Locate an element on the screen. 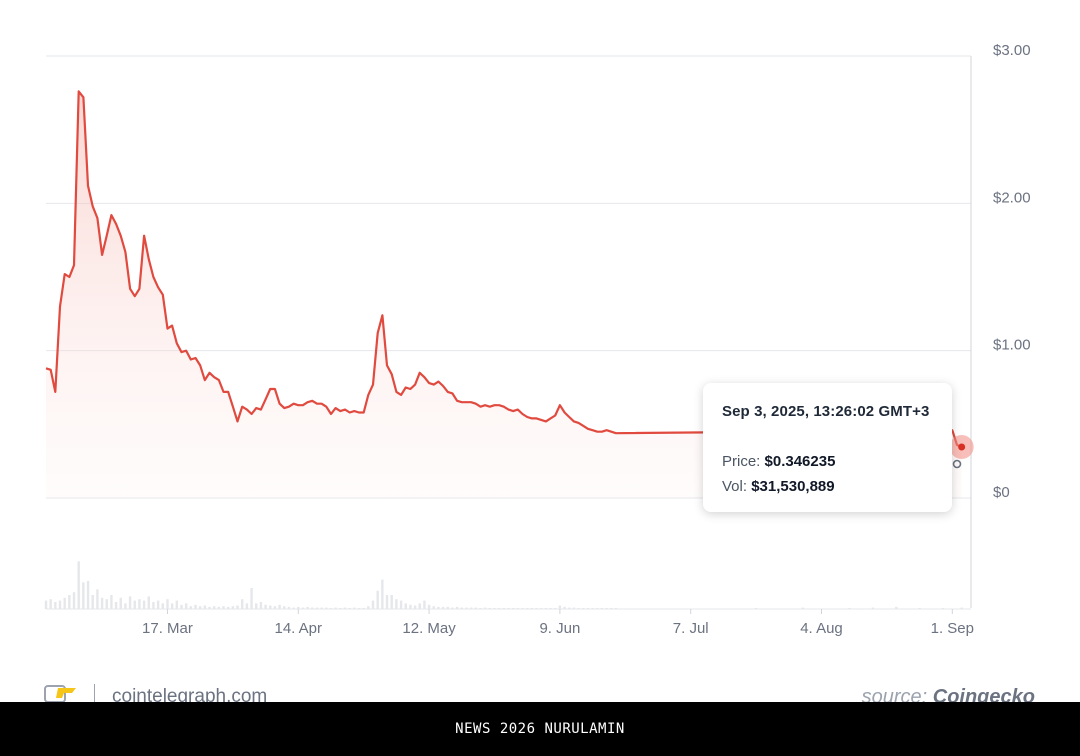  tooltip-datetime: Sep 3, 2025, 13:26:02 GMT+3 is located at coordinates (826, 411).